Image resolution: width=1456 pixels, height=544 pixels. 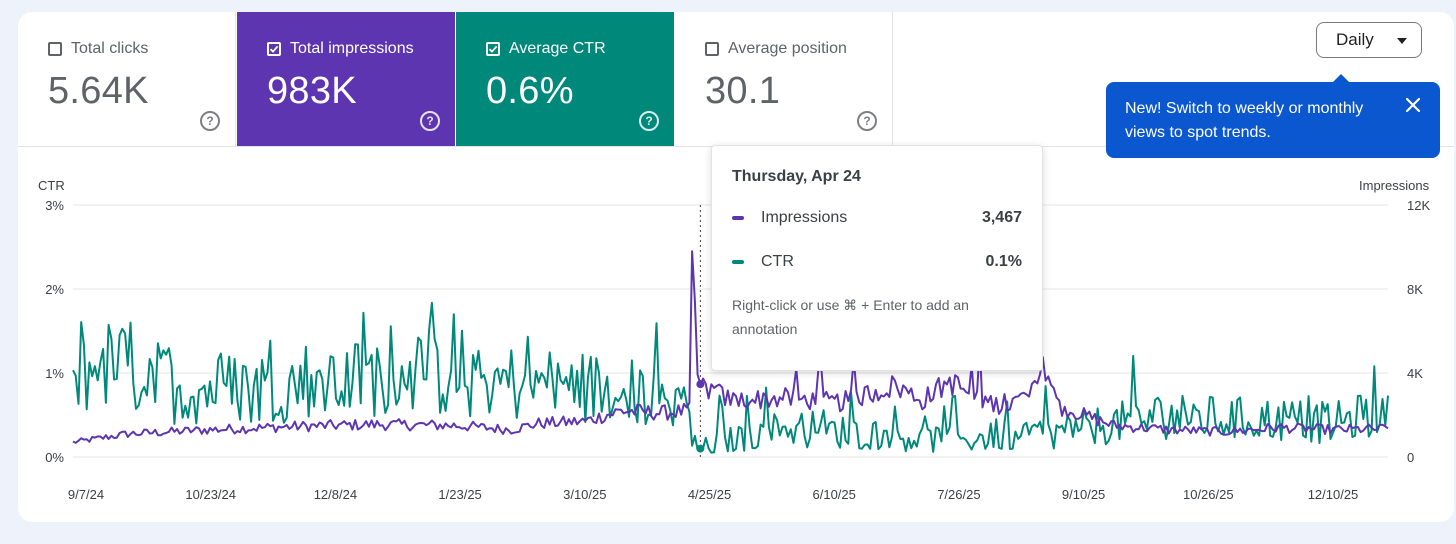 I want to click on metric-label: Total impressions, so click(x=352, y=48).